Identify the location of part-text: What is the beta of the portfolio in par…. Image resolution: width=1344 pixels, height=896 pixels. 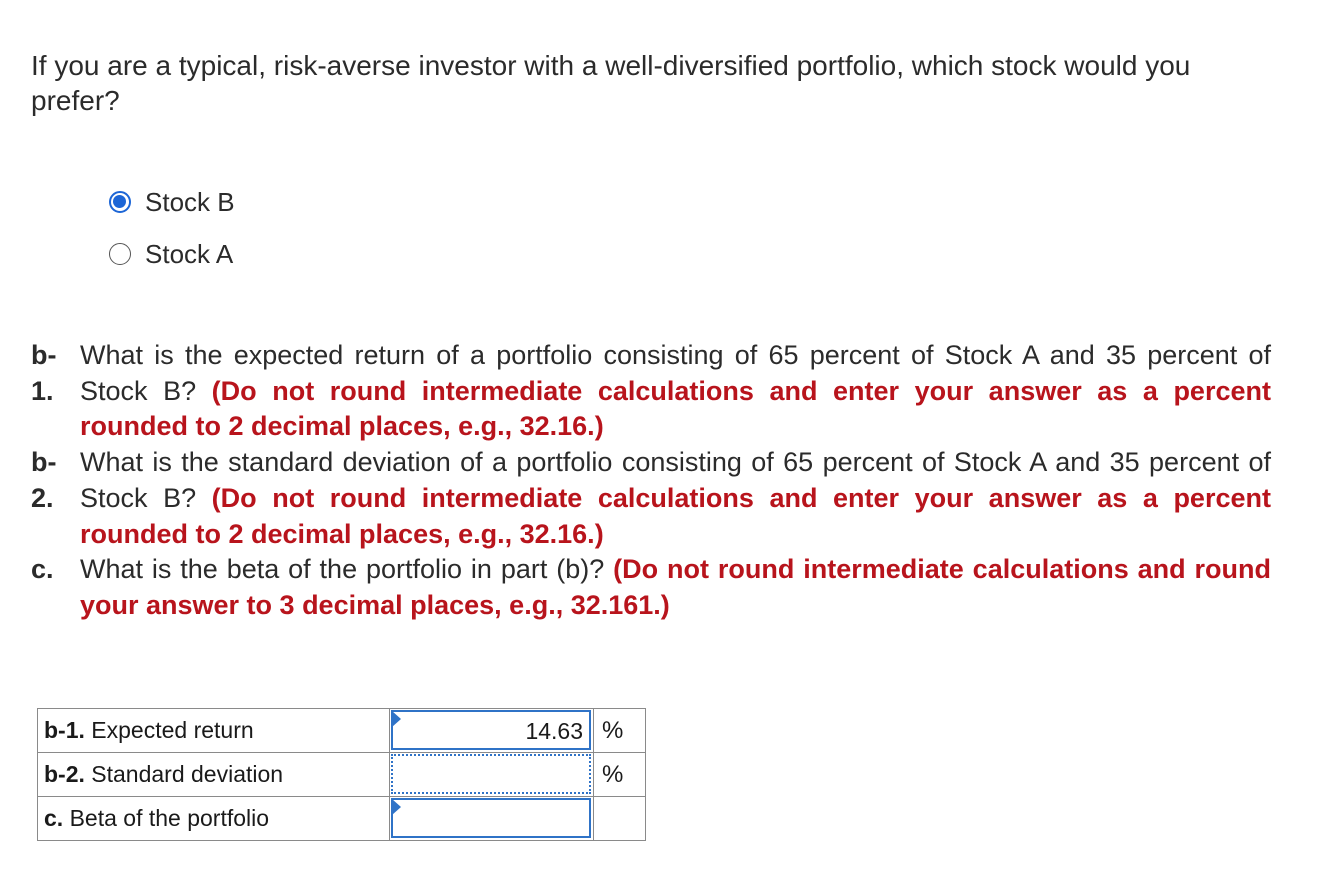
(675, 587).